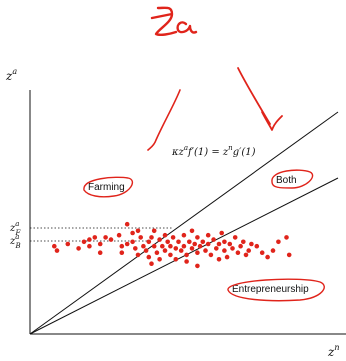  Describe the element at coordinates (213, 151) in the screenshot. I see `equation-label: κzaf′(1) = zng′(1)` at that location.